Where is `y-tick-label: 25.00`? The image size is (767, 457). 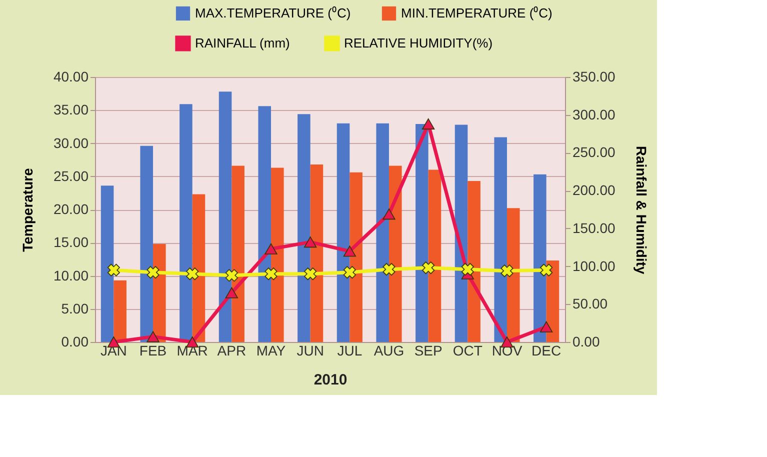 y-tick-label: 25.00 is located at coordinates (71, 176).